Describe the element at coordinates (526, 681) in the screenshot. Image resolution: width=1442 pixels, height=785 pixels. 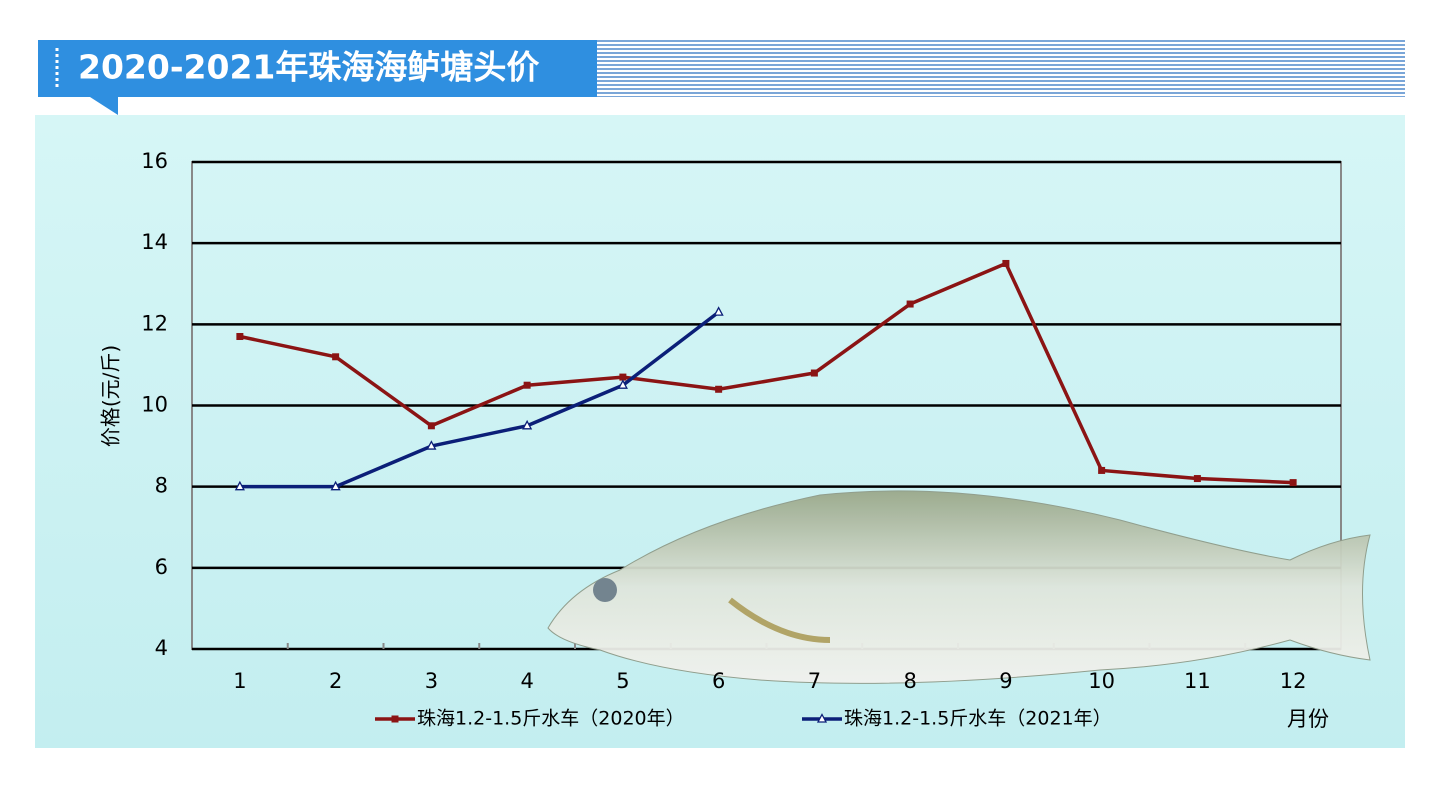
I see `x-tick-label: 4` at that location.